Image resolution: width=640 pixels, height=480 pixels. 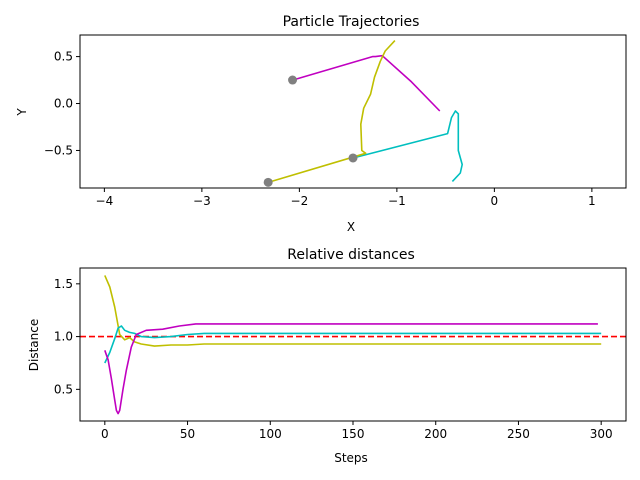 I want to click on trajectories-x-axis-label: X, so click(x=351, y=227).